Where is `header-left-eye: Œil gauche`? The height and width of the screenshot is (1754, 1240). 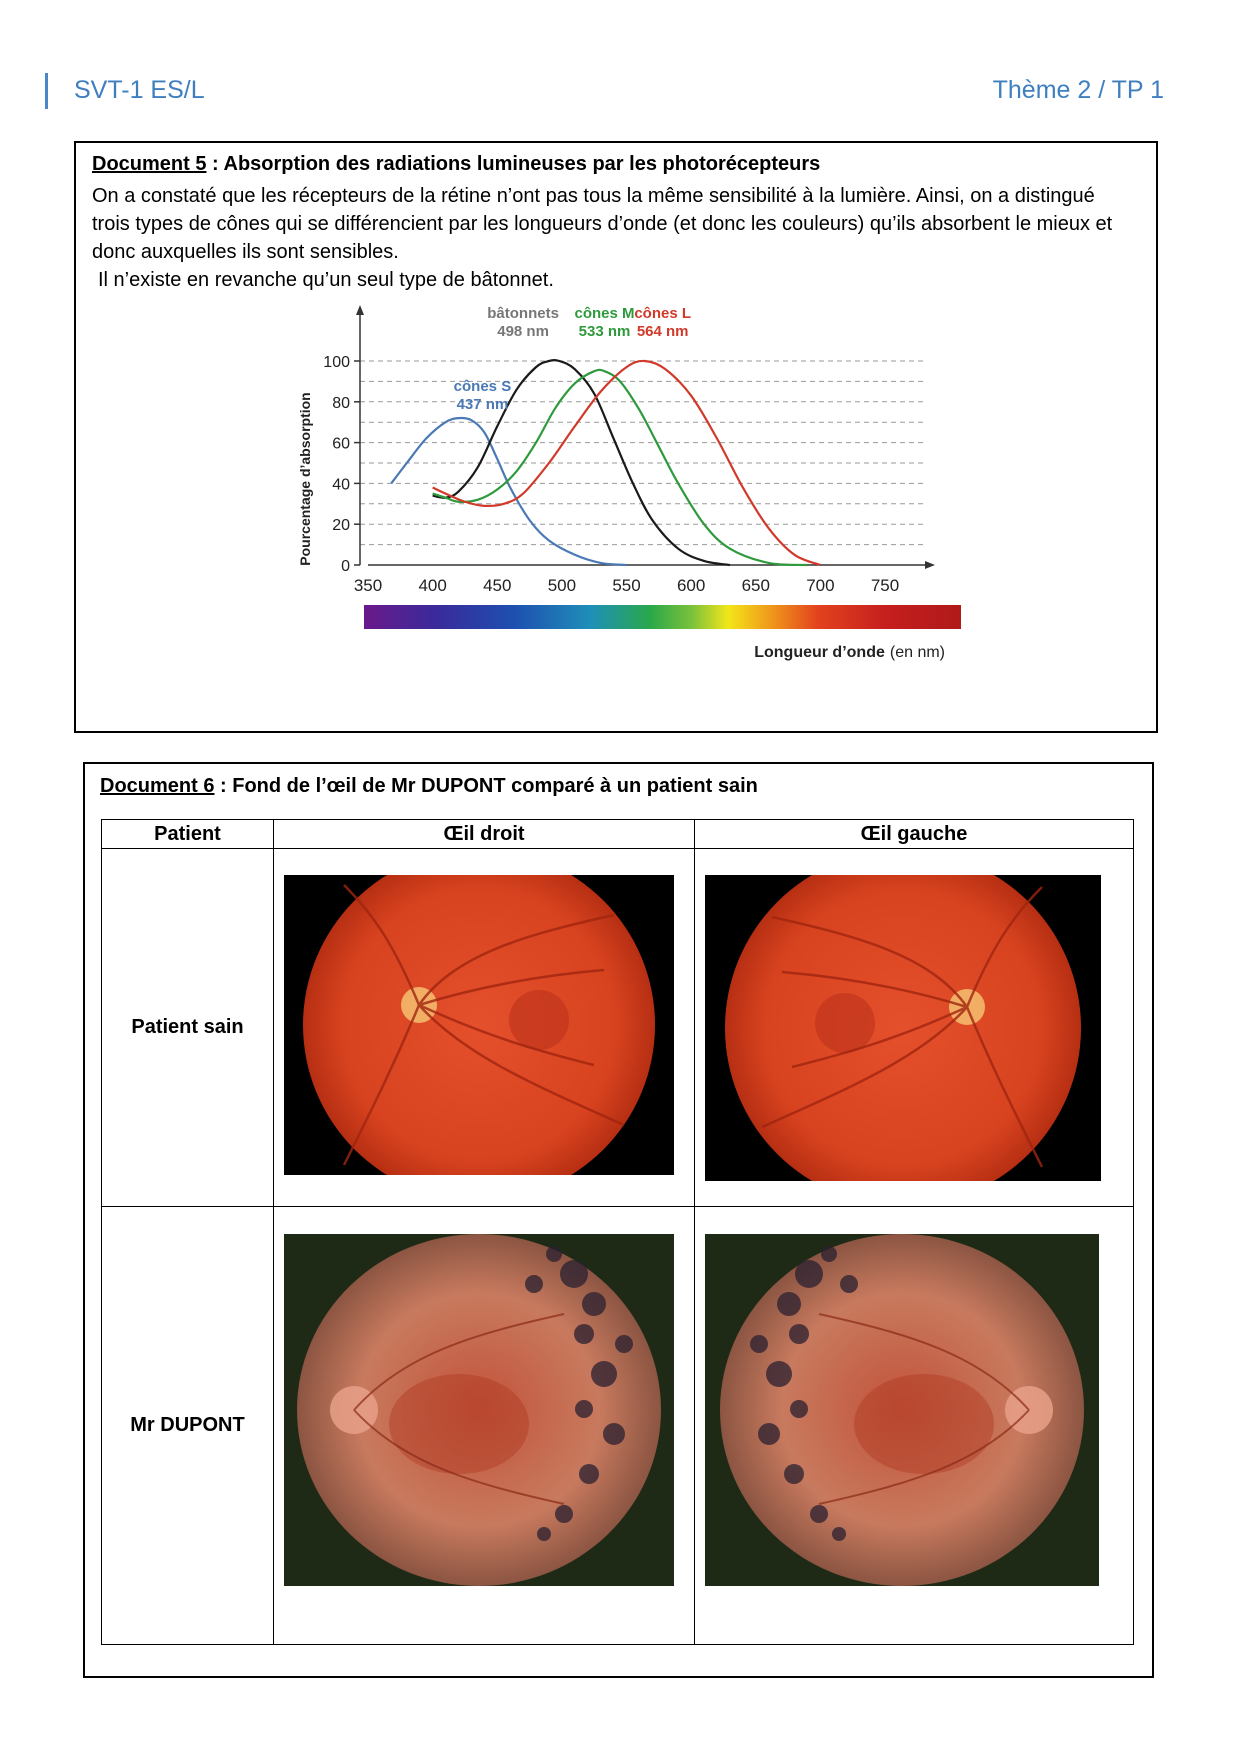 header-left-eye: Œil gauche is located at coordinates (914, 834).